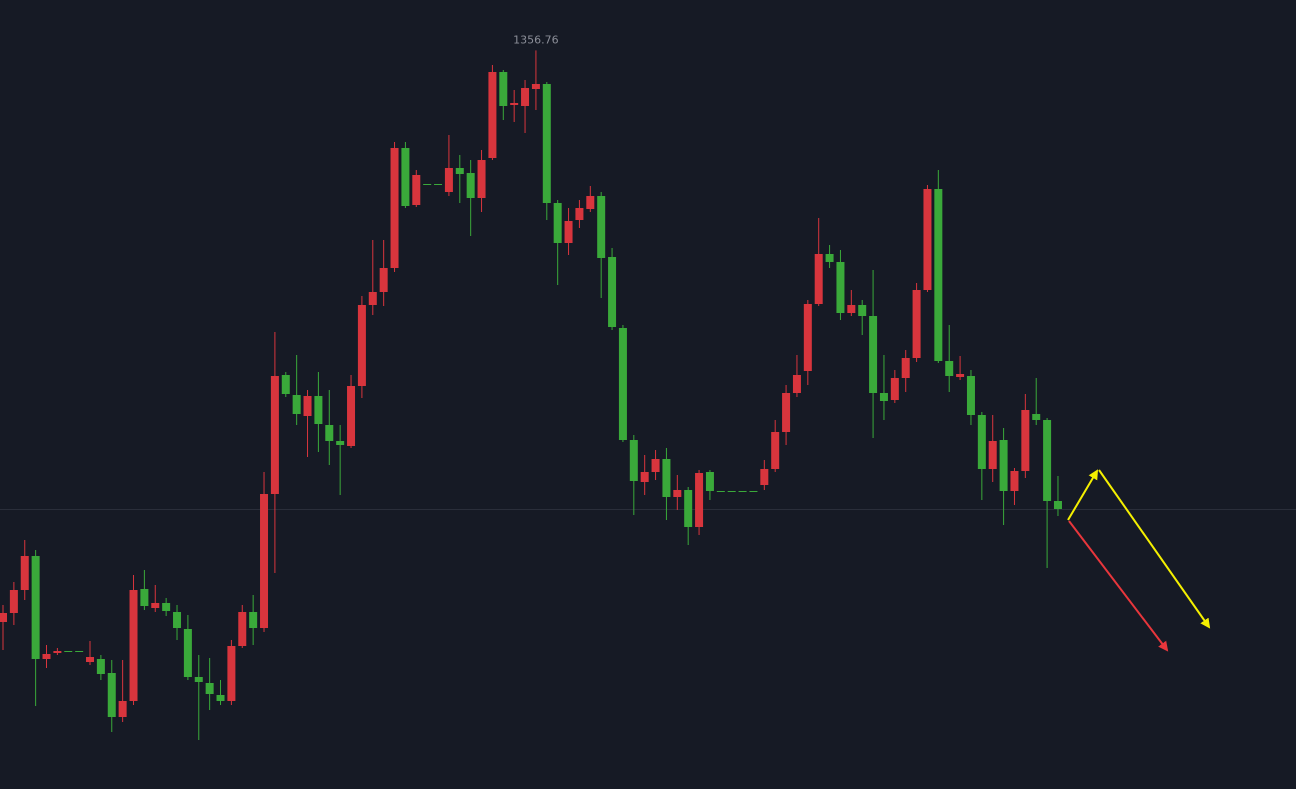 This screenshot has width=1296, height=789. What do you see at coordinates (536, 39) in the screenshot?
I see `high-price-label: 1356.76` at bounding box center [536, 39].